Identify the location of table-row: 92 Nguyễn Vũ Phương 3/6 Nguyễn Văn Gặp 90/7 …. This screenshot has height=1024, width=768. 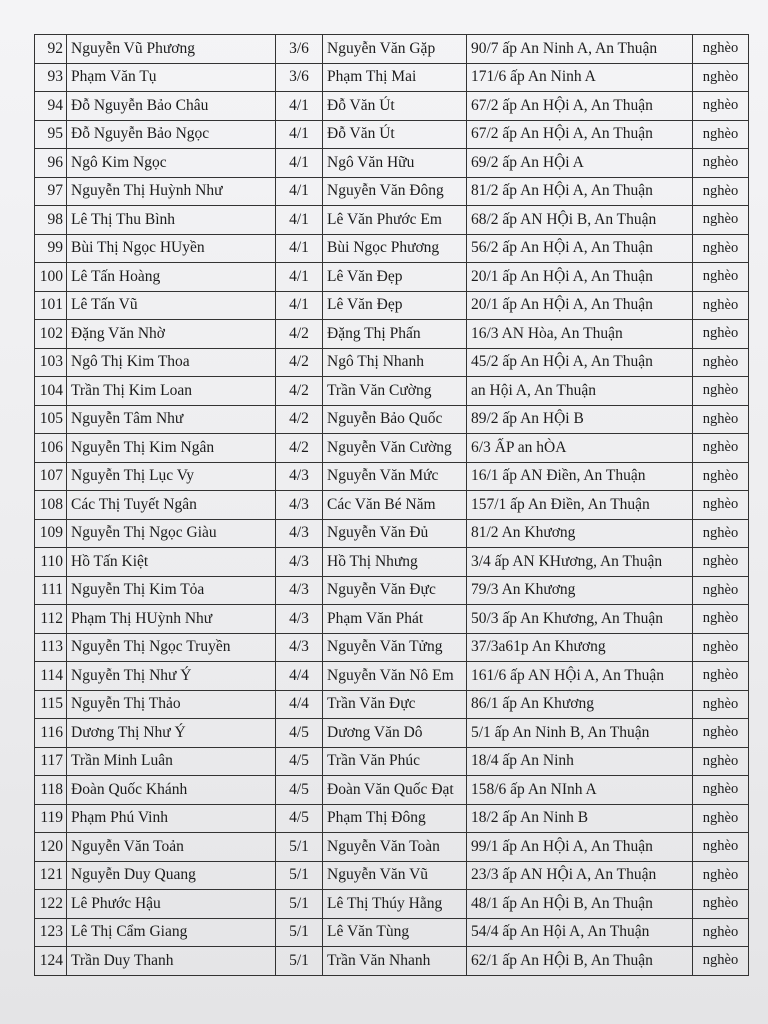
(391, 49).